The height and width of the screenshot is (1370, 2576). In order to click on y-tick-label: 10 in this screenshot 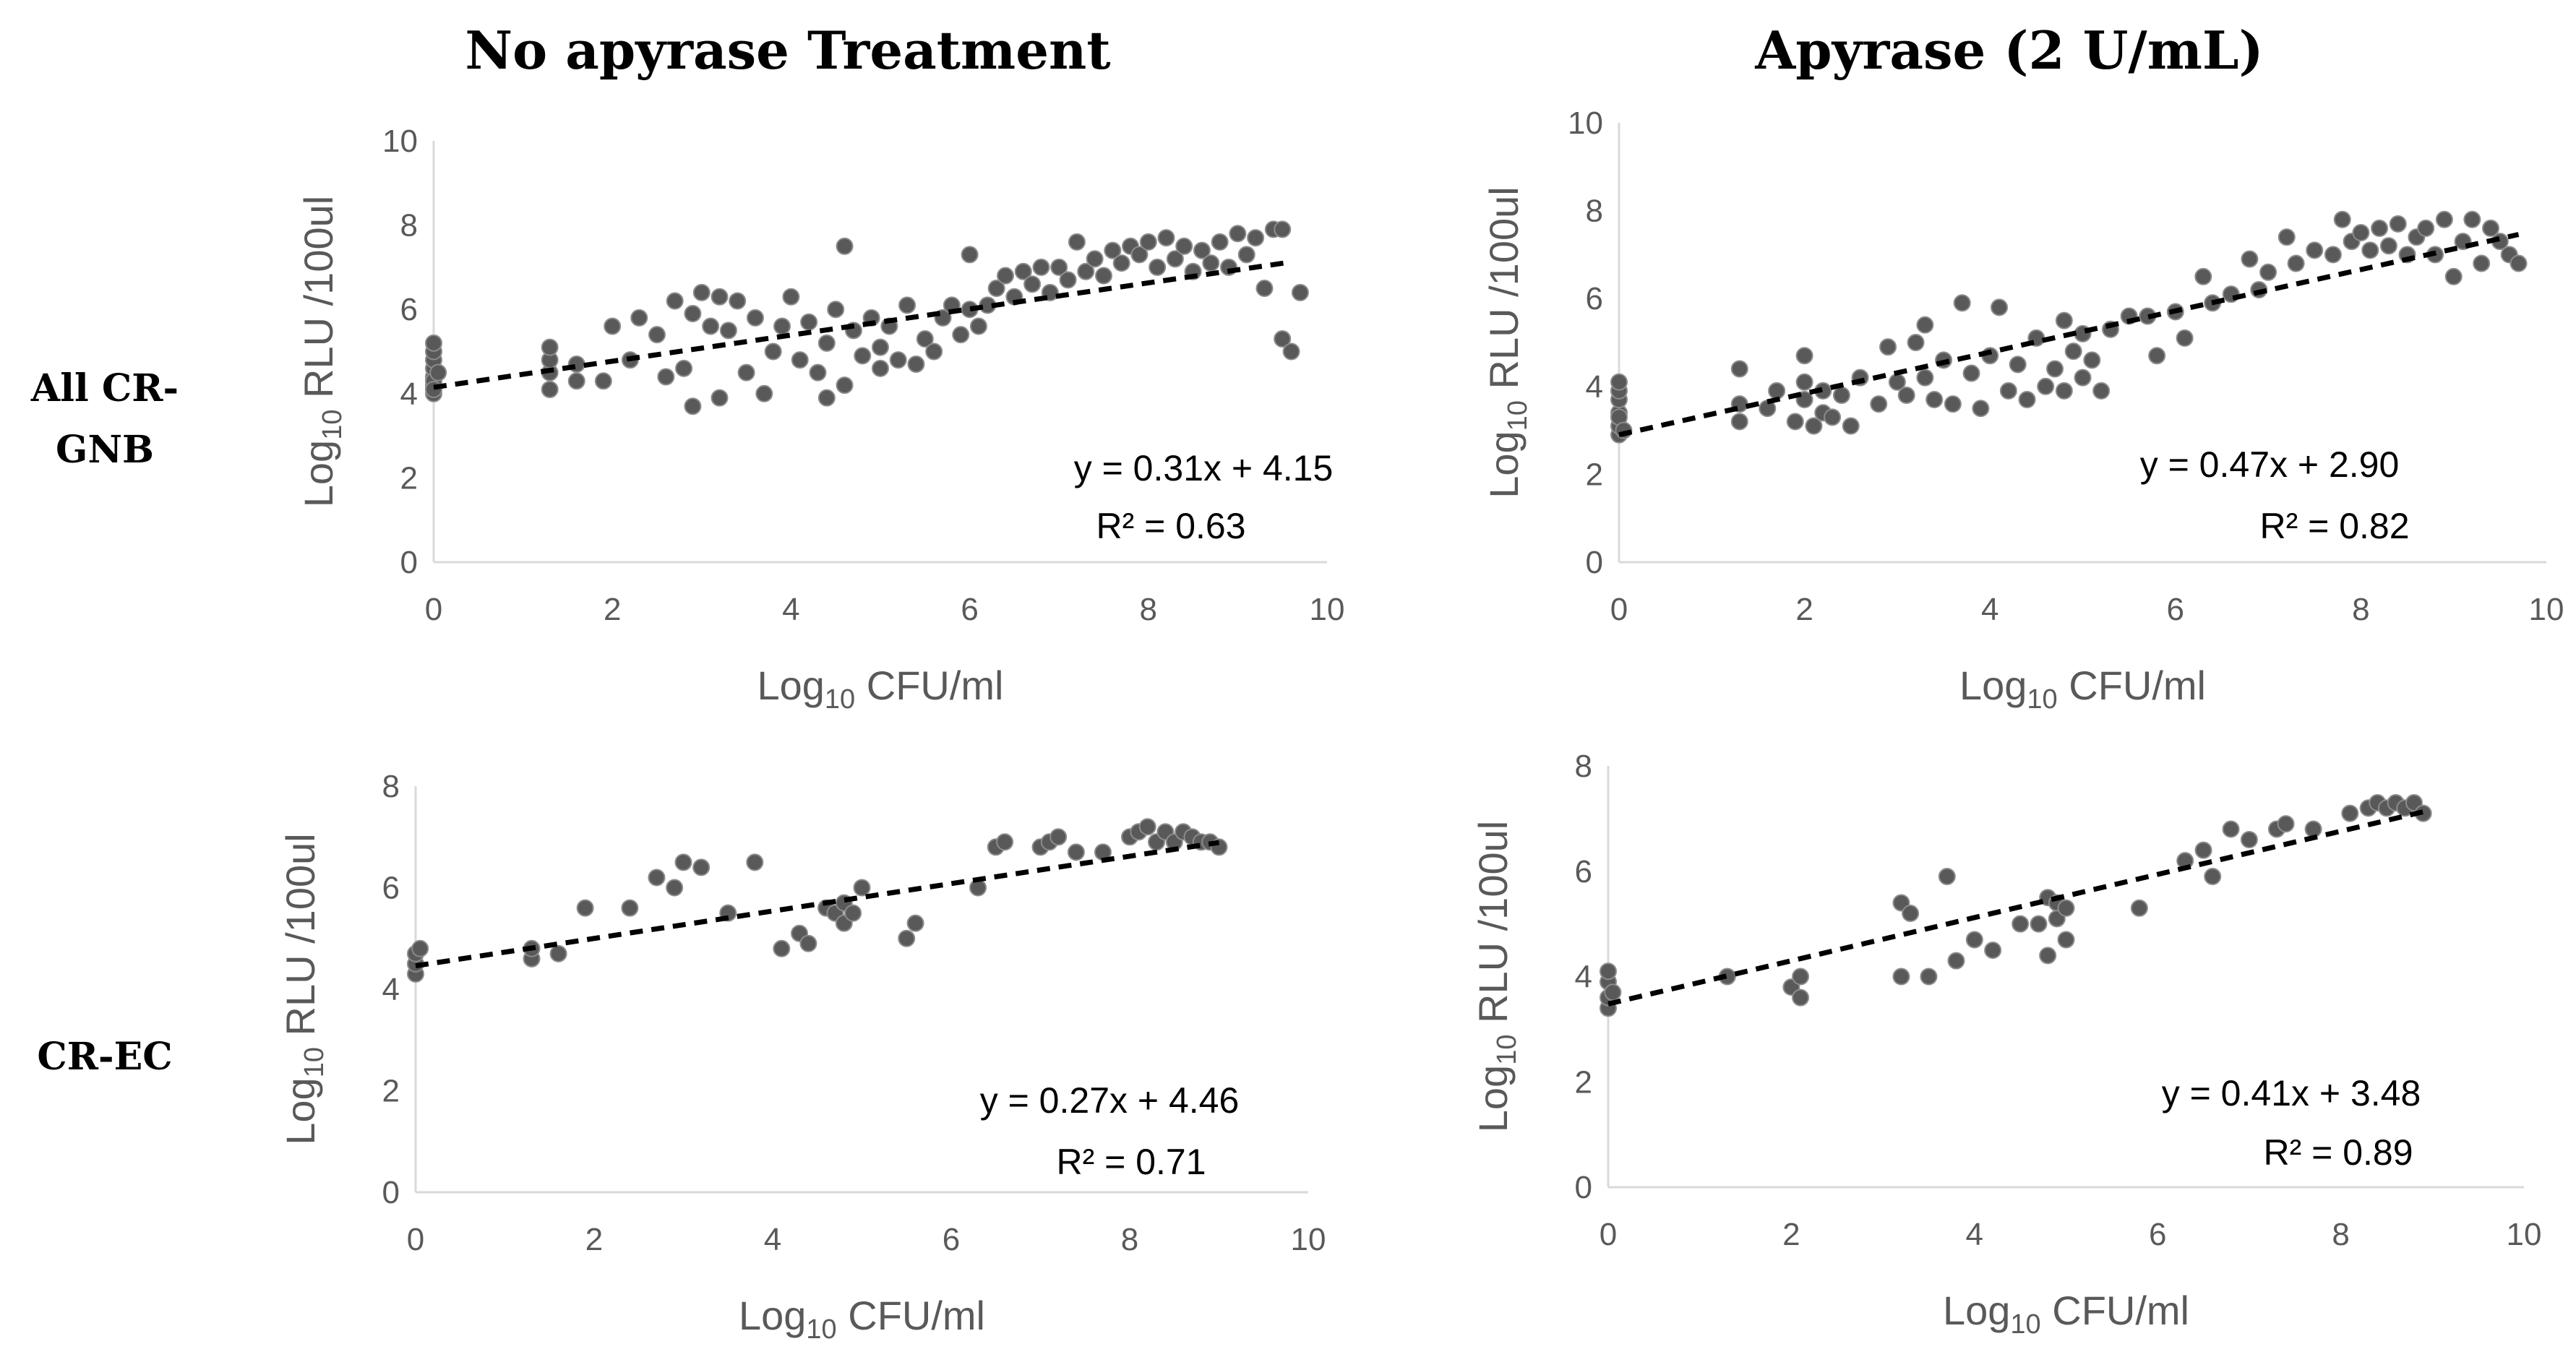, I will do `click(400, 141)`.